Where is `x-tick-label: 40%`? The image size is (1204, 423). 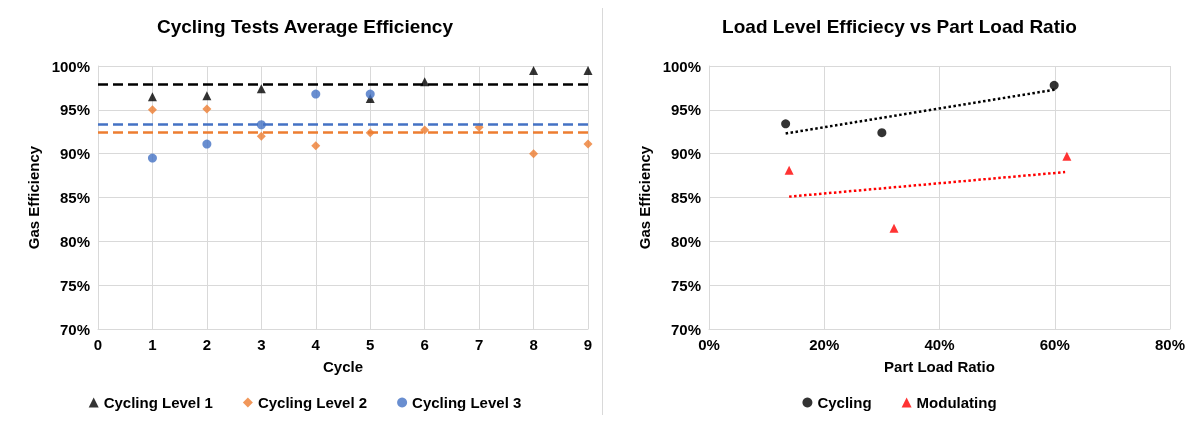
x-tick-label: 40% is located at coordinates (939, 344).